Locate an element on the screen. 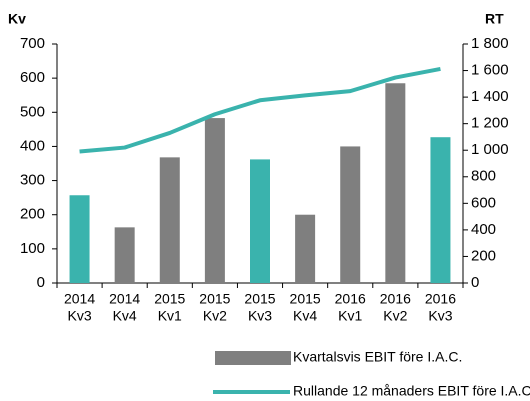 This screenshot has width=530, height=401. y2-tick-label: 800 is located at coordinates (483, 176).